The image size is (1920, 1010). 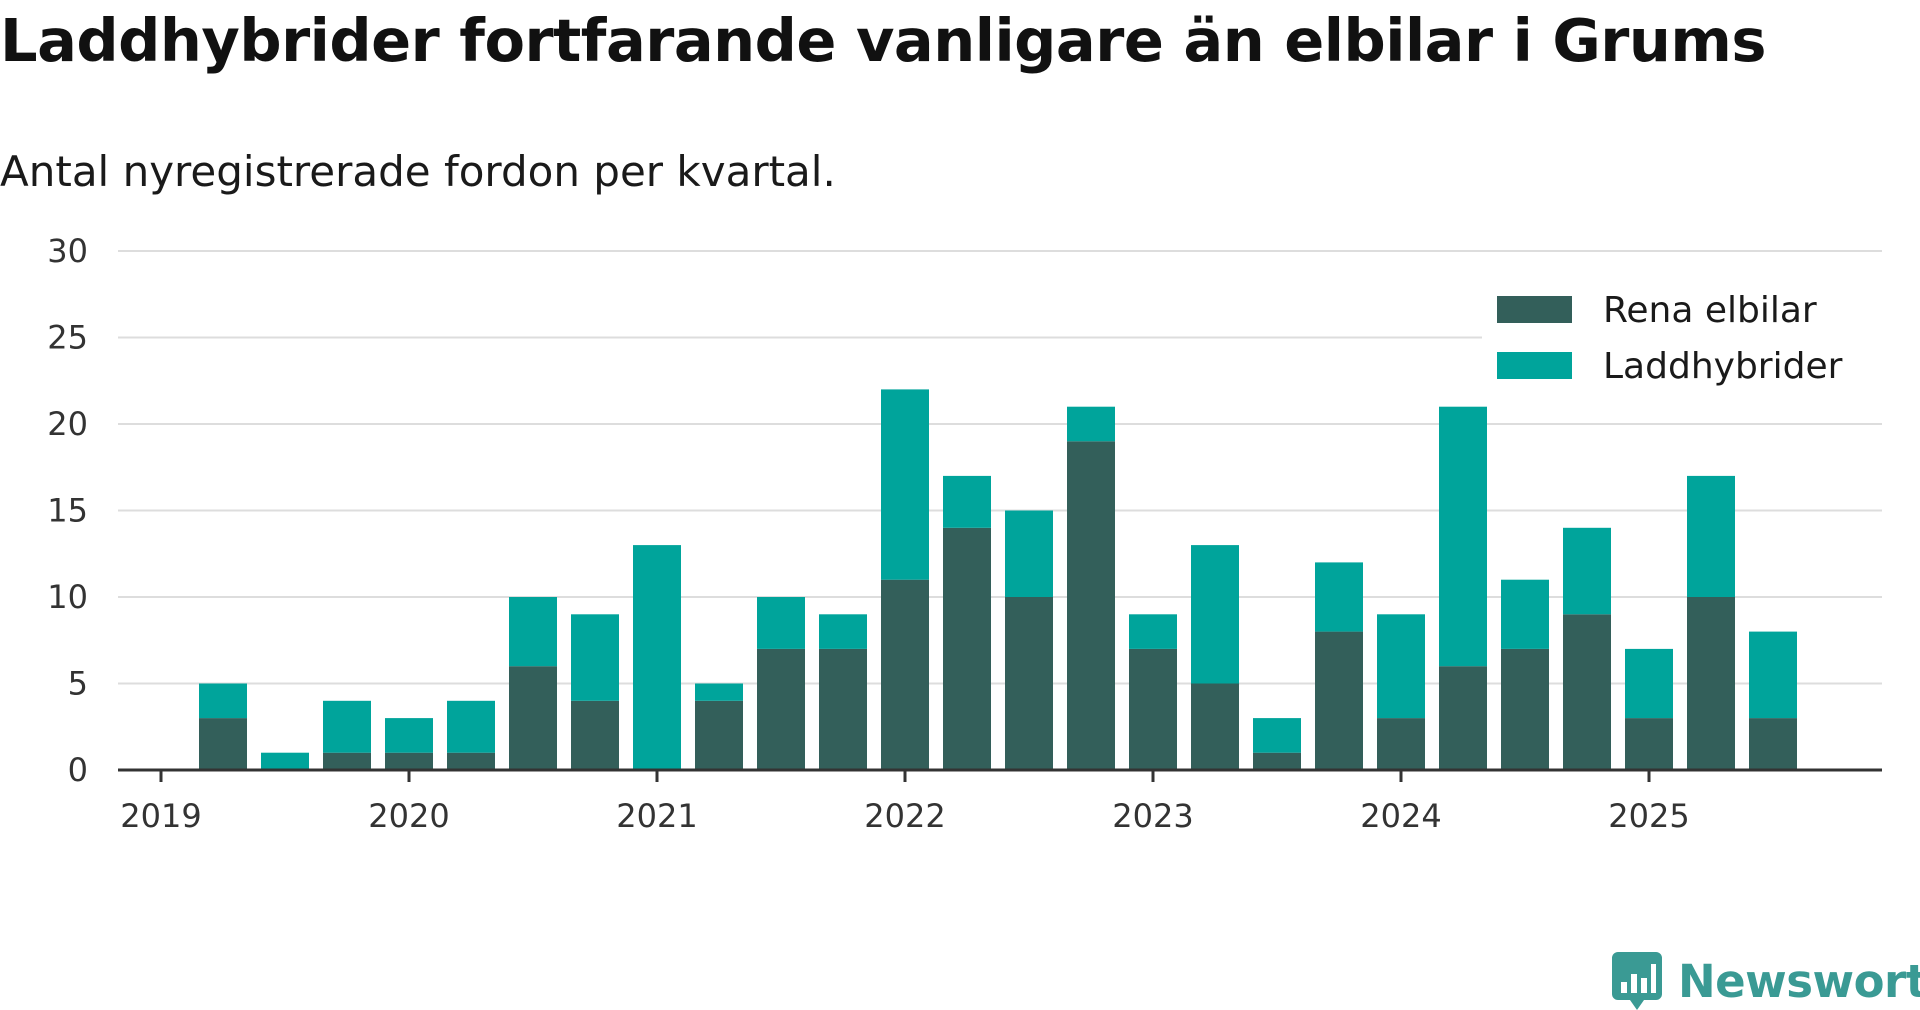 What do you see at coordinates (1723, 366) in the screenshot?
I see `legend-label-laddhybrider: Laddhybrider` at bounding box center [1723, 366].